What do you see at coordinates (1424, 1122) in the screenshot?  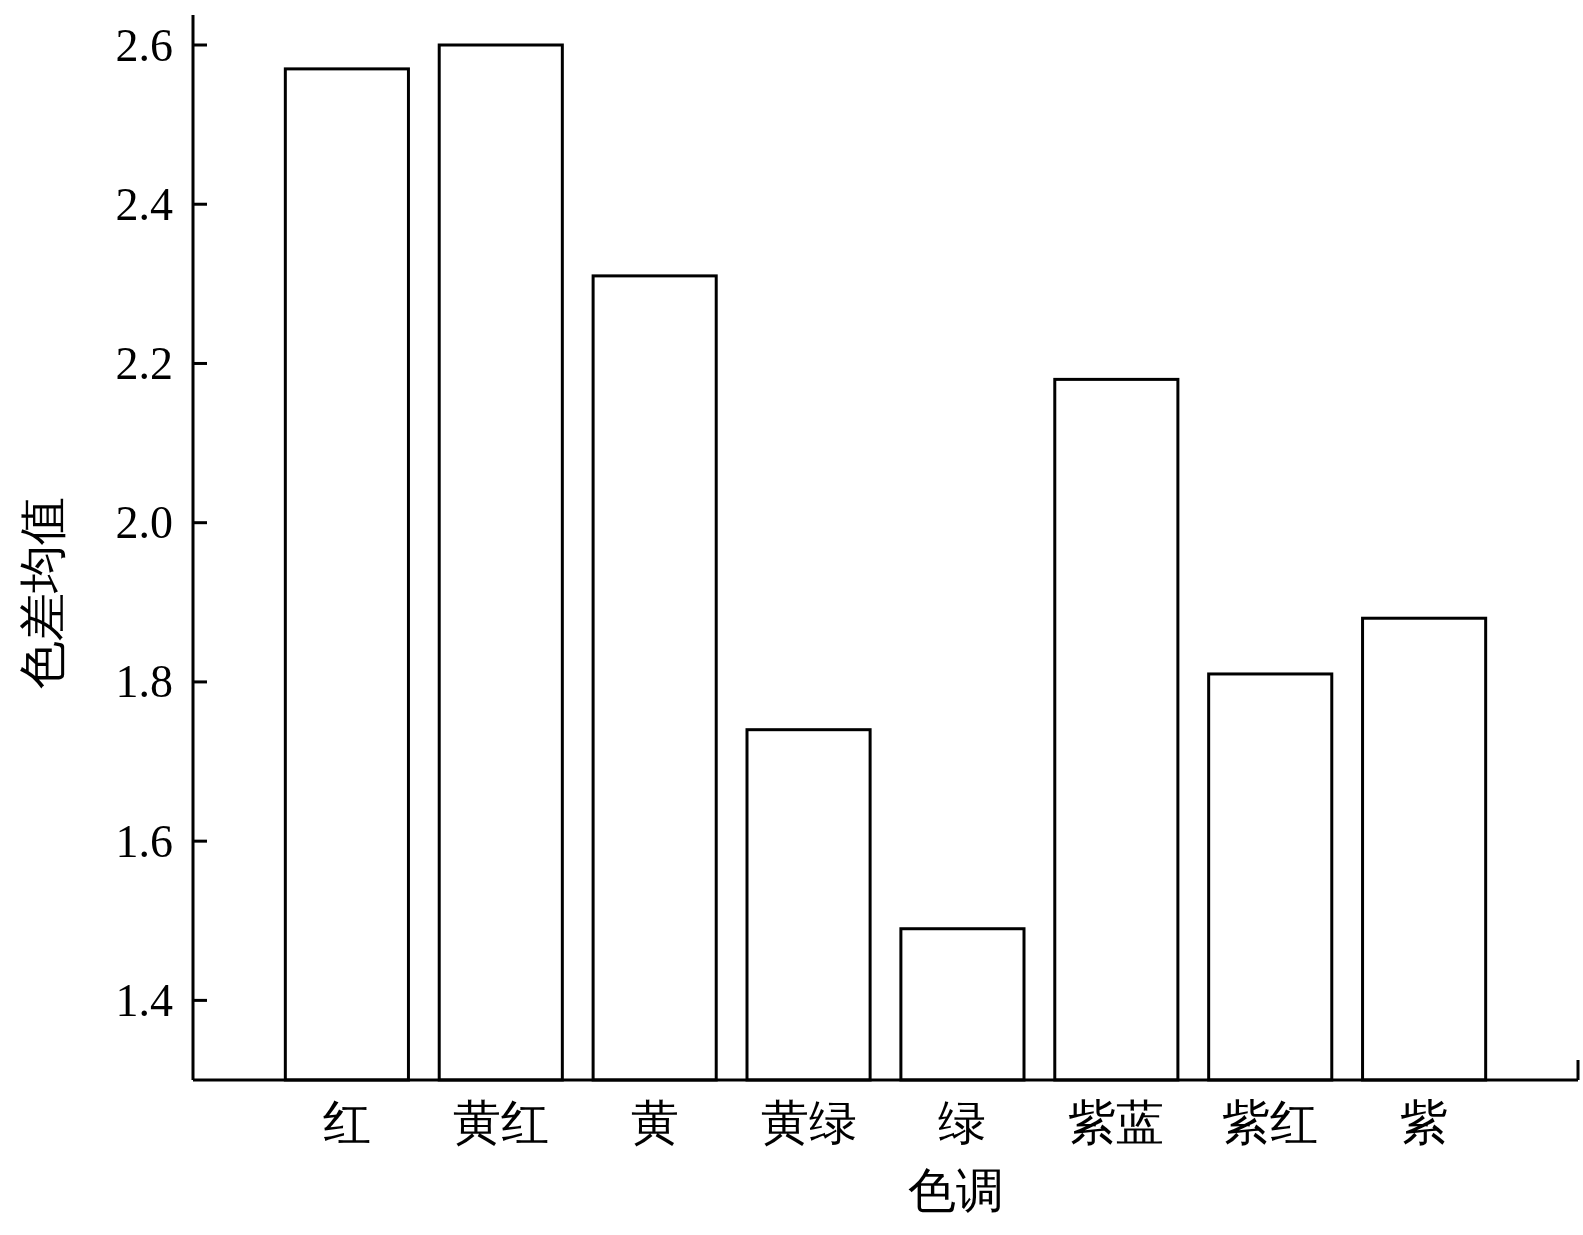 I see `x-tick-label: 紫` at bounding box center [1424, 1122].